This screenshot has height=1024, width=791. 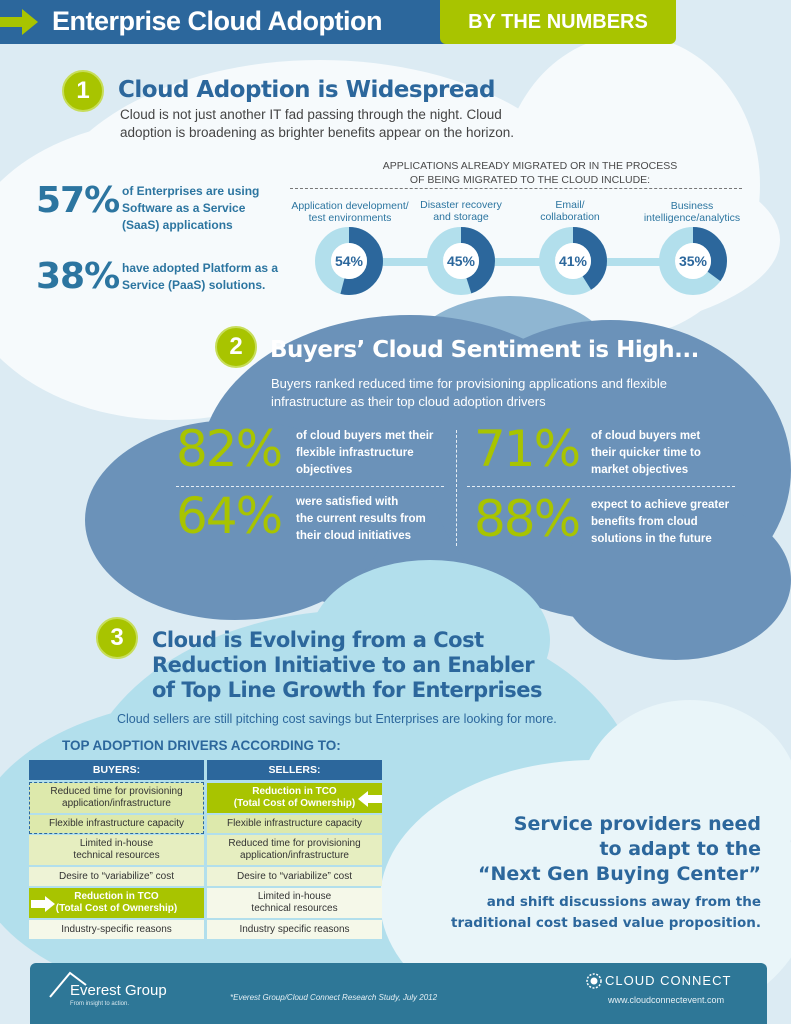 I want to click on cell-line: application/infrastructure, so click(x=294, y=855).